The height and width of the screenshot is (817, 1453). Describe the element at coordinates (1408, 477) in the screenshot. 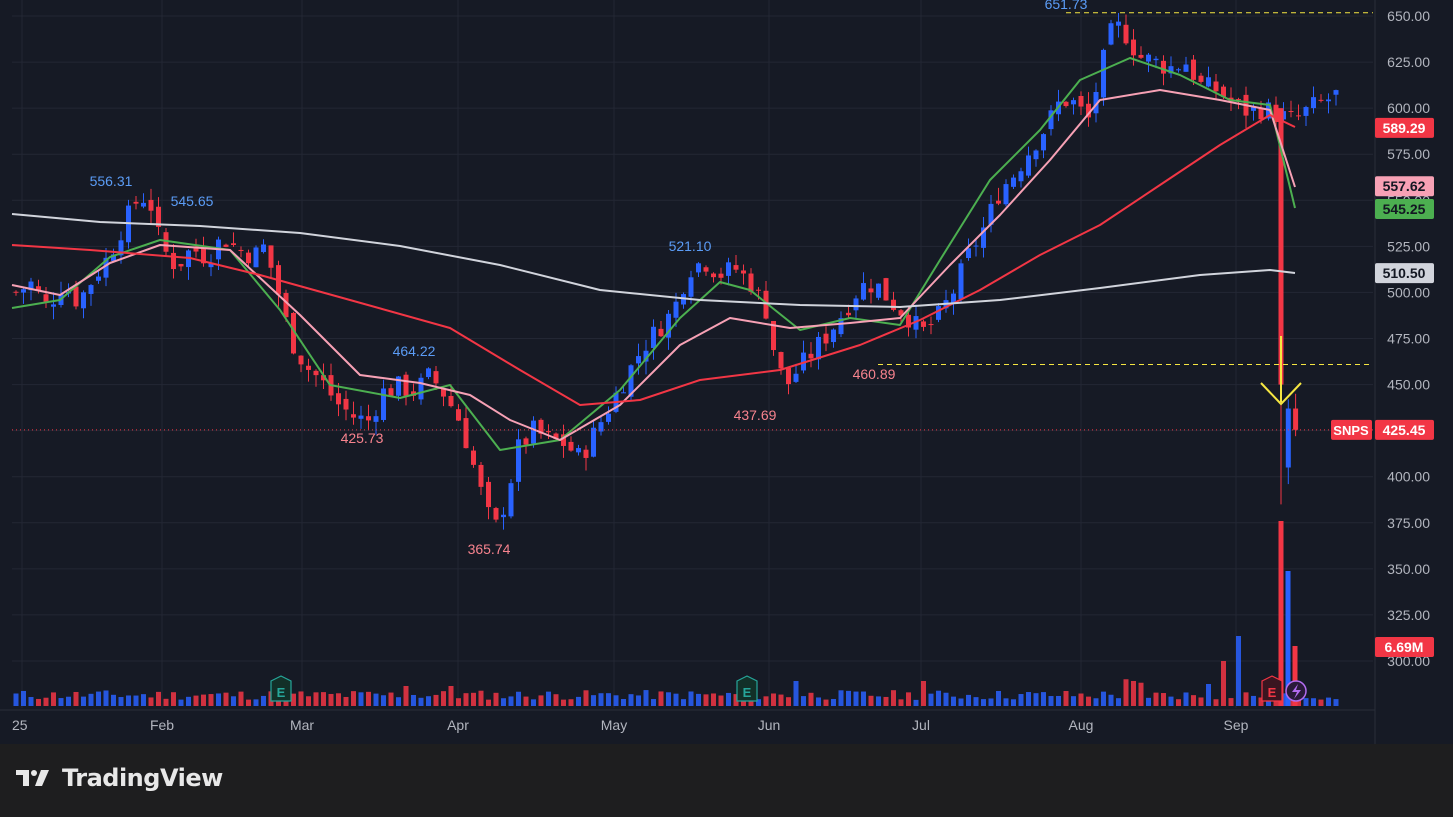

I see `y-tick-label: 400.00` at that location.